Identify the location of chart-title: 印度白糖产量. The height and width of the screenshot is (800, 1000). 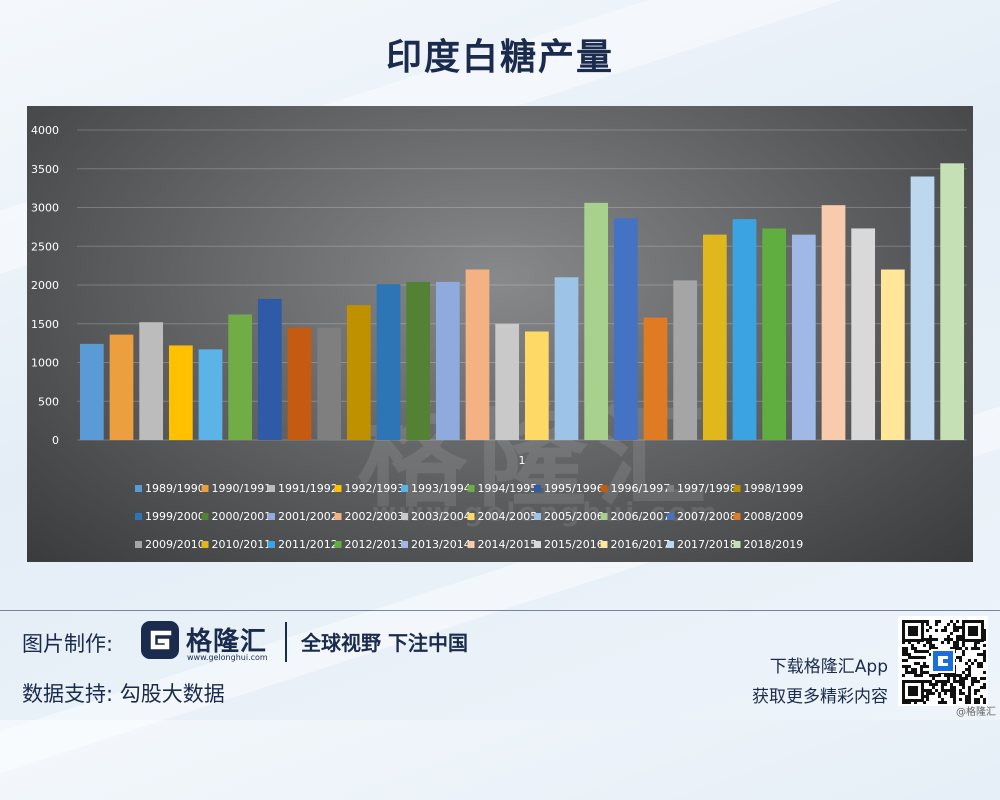
(499, 57).